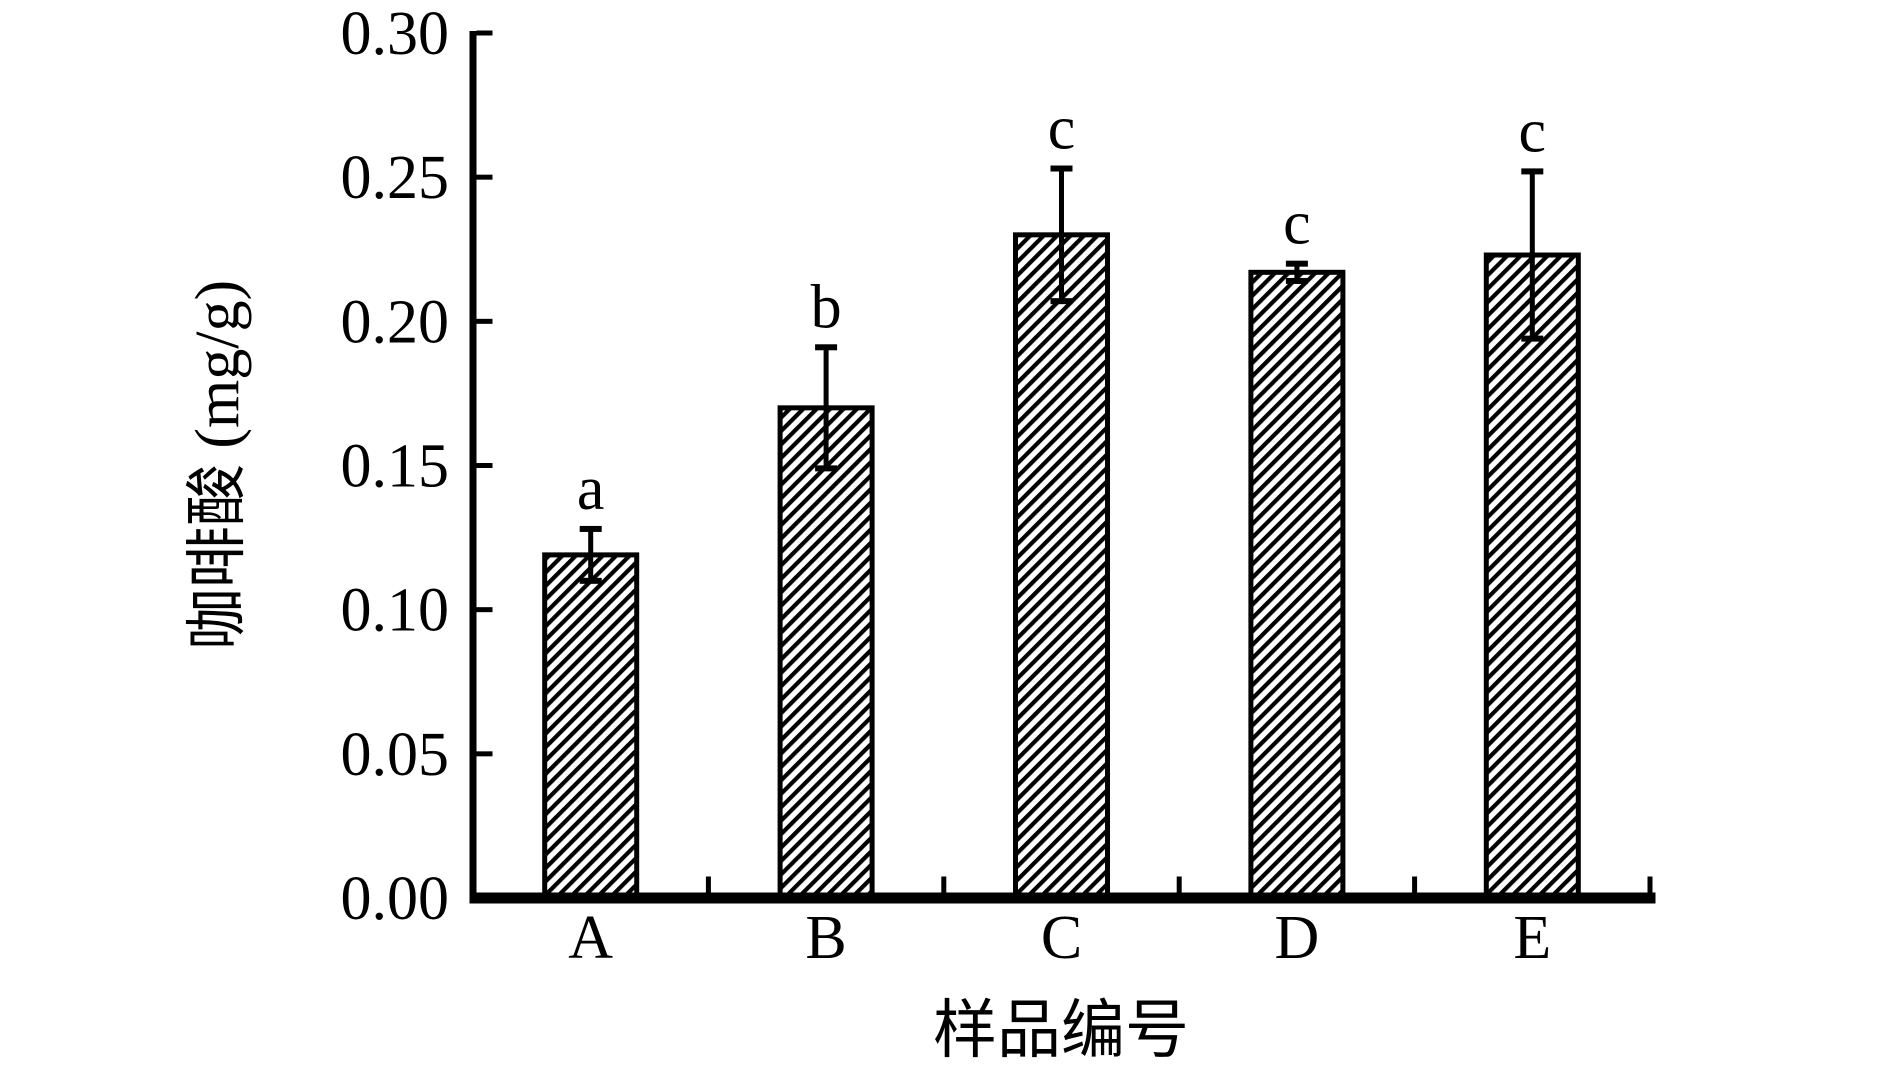 This screenshot has width=1890, height=1069. Describe the element at coordinates (395, 899) in the screenshot. I see `y-tick-label: 0.00` at that location.